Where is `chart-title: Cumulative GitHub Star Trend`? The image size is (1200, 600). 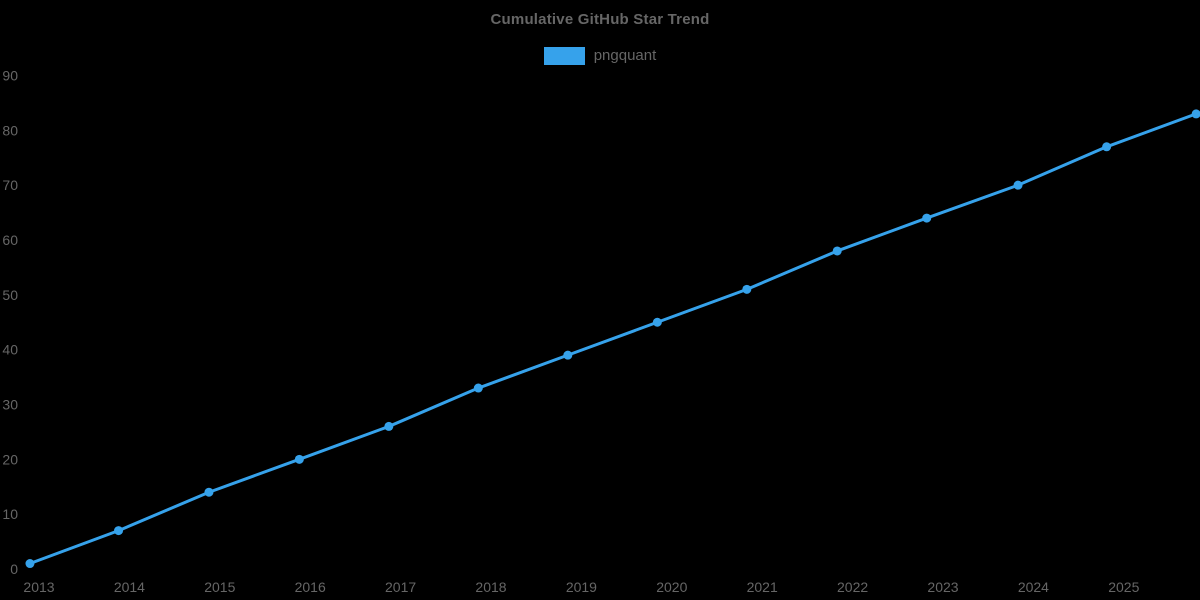
chart-title: Cumulative GitHub Star Trend is located at coordinates (600, 19).